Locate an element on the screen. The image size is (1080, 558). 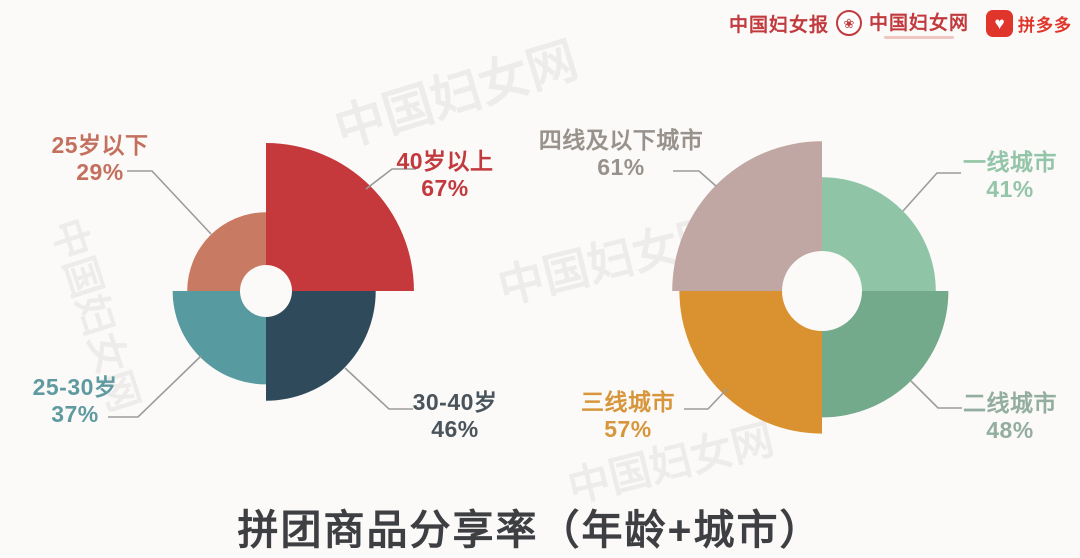
label-city-tier3: 三线城市 57% is located at coordinates (628, 416).